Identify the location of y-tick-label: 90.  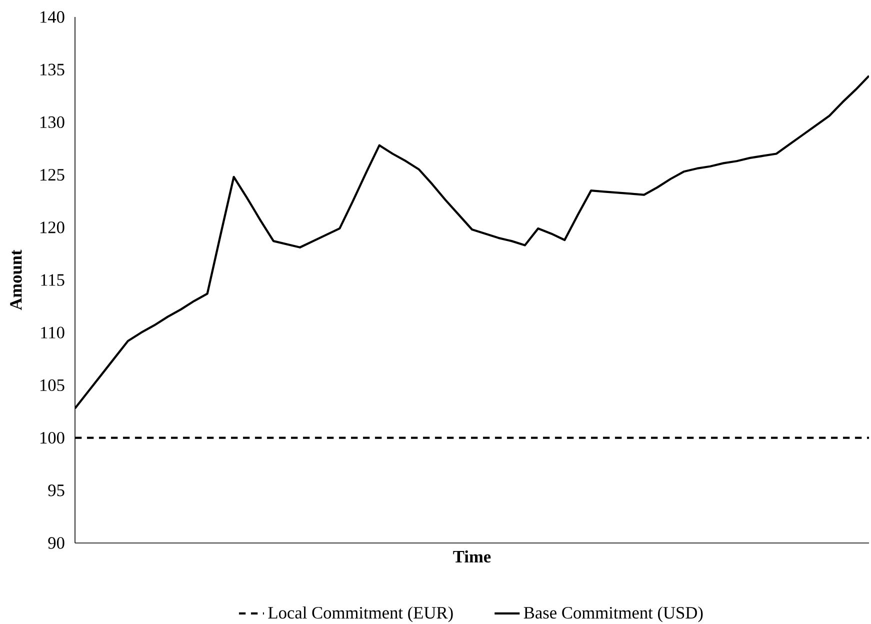
(56, 543).